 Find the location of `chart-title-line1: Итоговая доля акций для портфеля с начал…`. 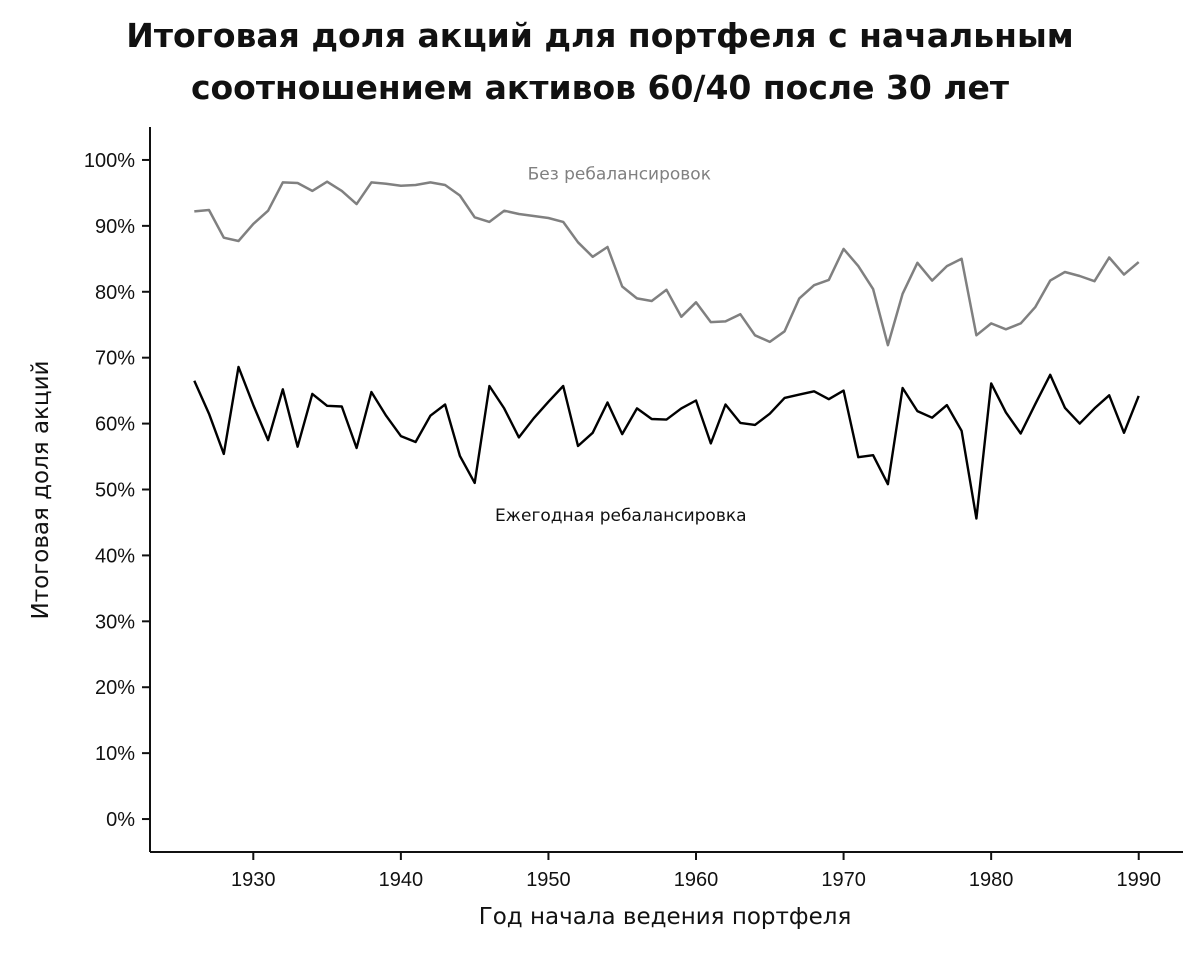

chart-title-line1: Итоговая доля акций для портфеля с начал… is located at coordinates (600, 35).